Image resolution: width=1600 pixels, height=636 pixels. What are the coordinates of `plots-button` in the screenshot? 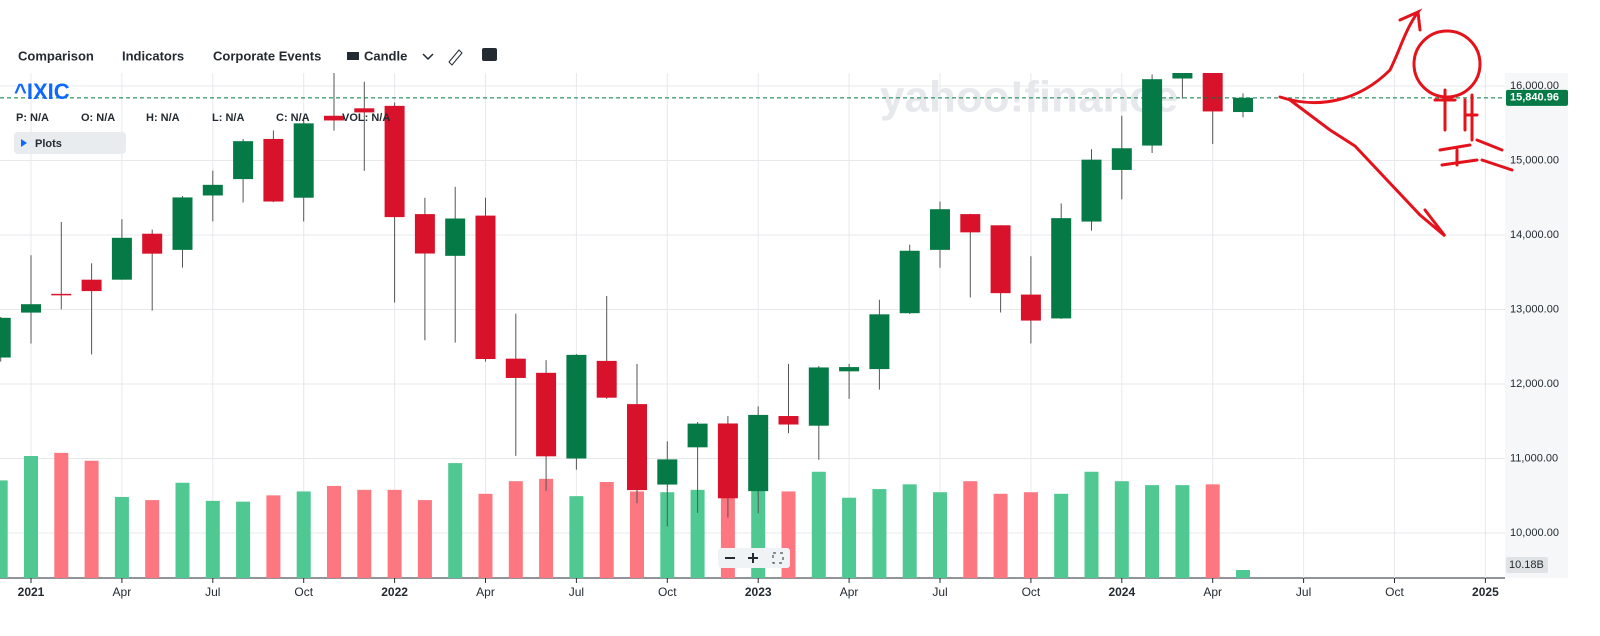 It's located at (70, 143).